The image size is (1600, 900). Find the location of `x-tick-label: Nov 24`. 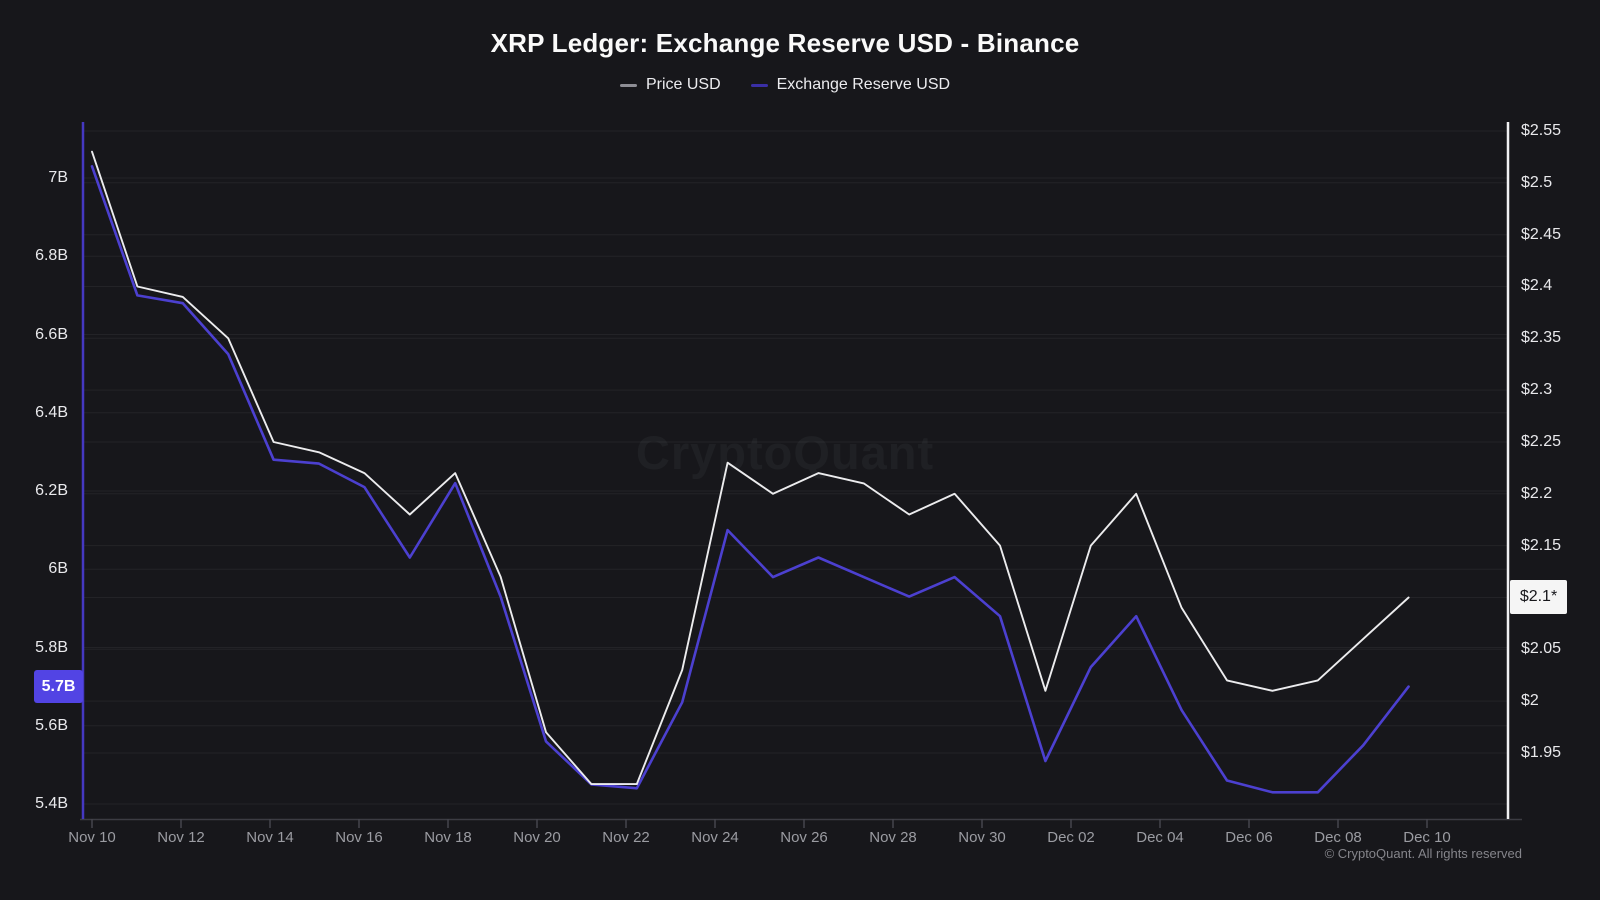

x-tick-label: Nov 24 is located at coordinates (715, 837).